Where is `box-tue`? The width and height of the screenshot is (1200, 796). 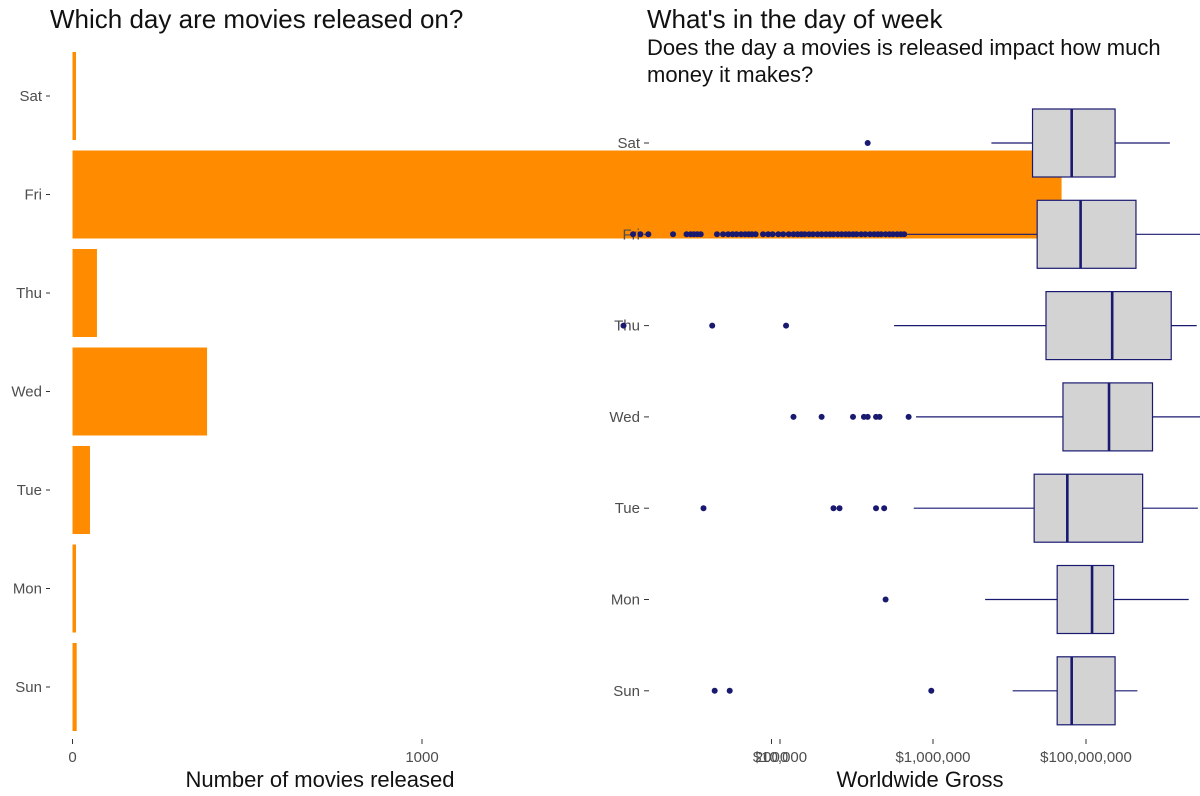
box-tue is located at coordinates (949, 508).